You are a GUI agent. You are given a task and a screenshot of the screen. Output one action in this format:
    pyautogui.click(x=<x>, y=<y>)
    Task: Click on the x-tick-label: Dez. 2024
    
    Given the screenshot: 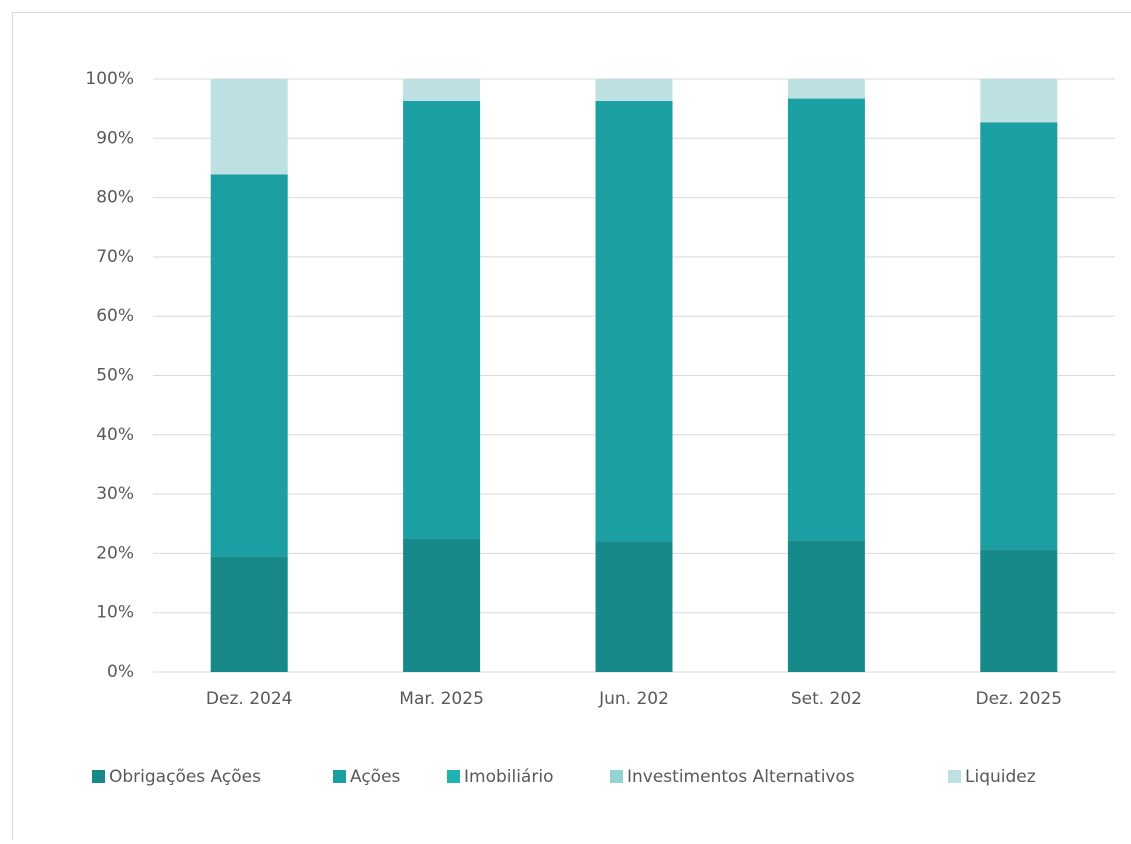 What is the action you would take?
    pyautogui.click(x=249, y=699)
    